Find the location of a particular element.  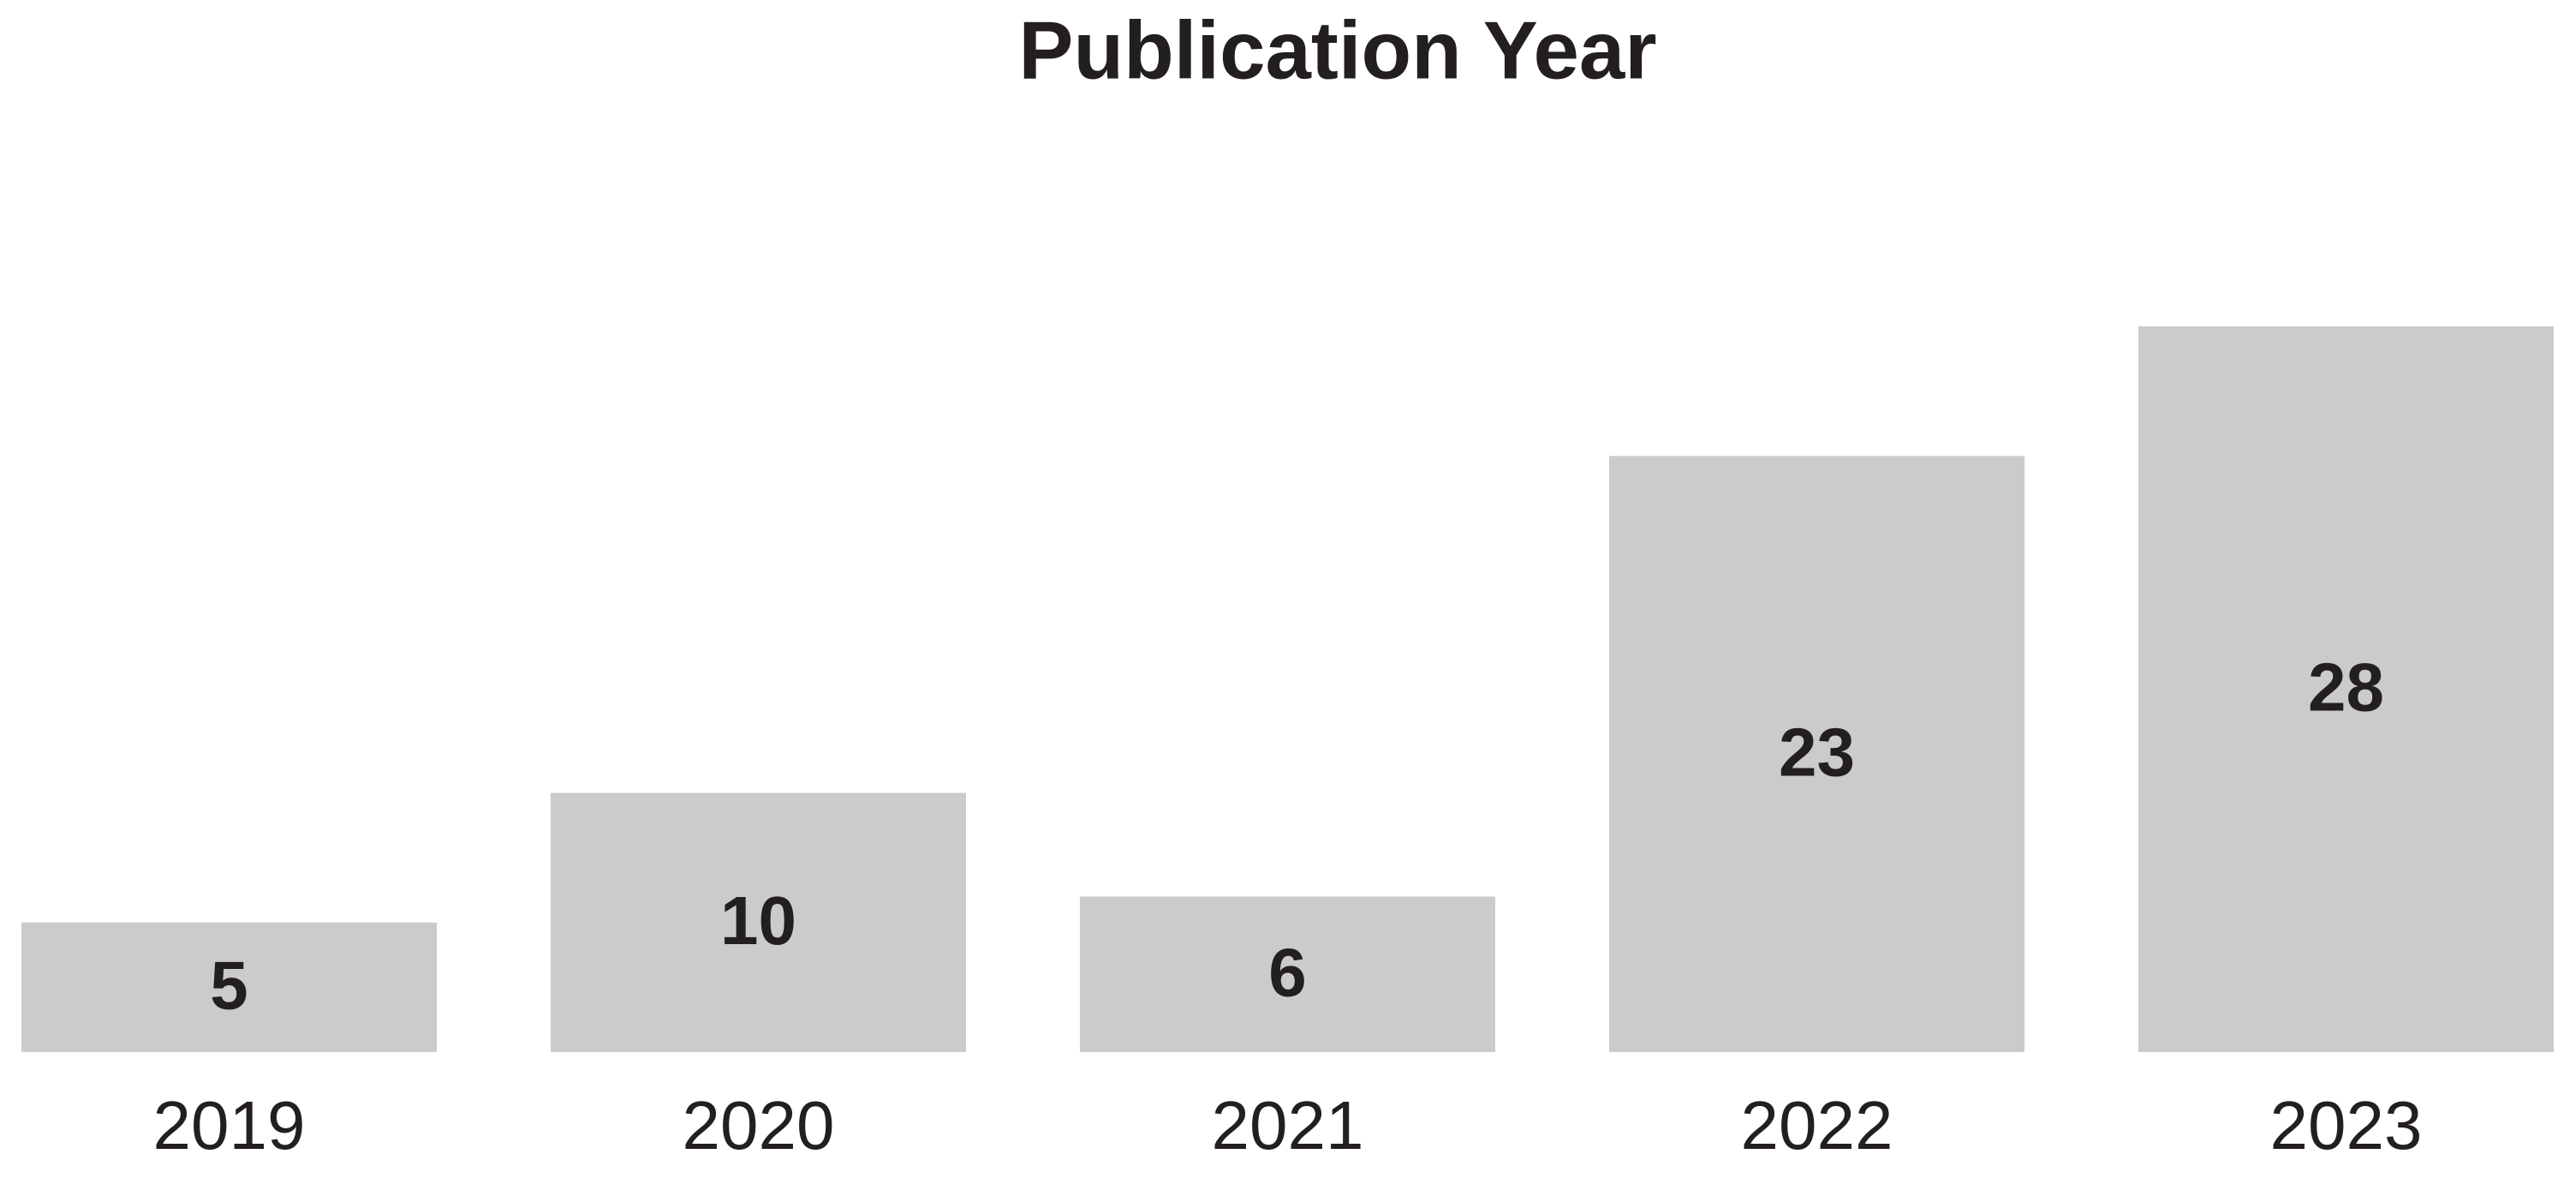

x-tick-label: 2020 is located at coordinates (759, 1125).